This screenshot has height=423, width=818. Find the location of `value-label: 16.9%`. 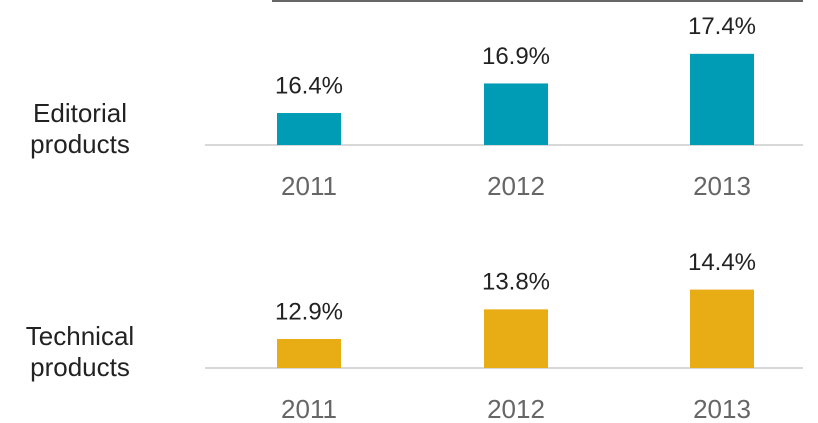

value-label: 16.9% is located at coordinates (516, 56).